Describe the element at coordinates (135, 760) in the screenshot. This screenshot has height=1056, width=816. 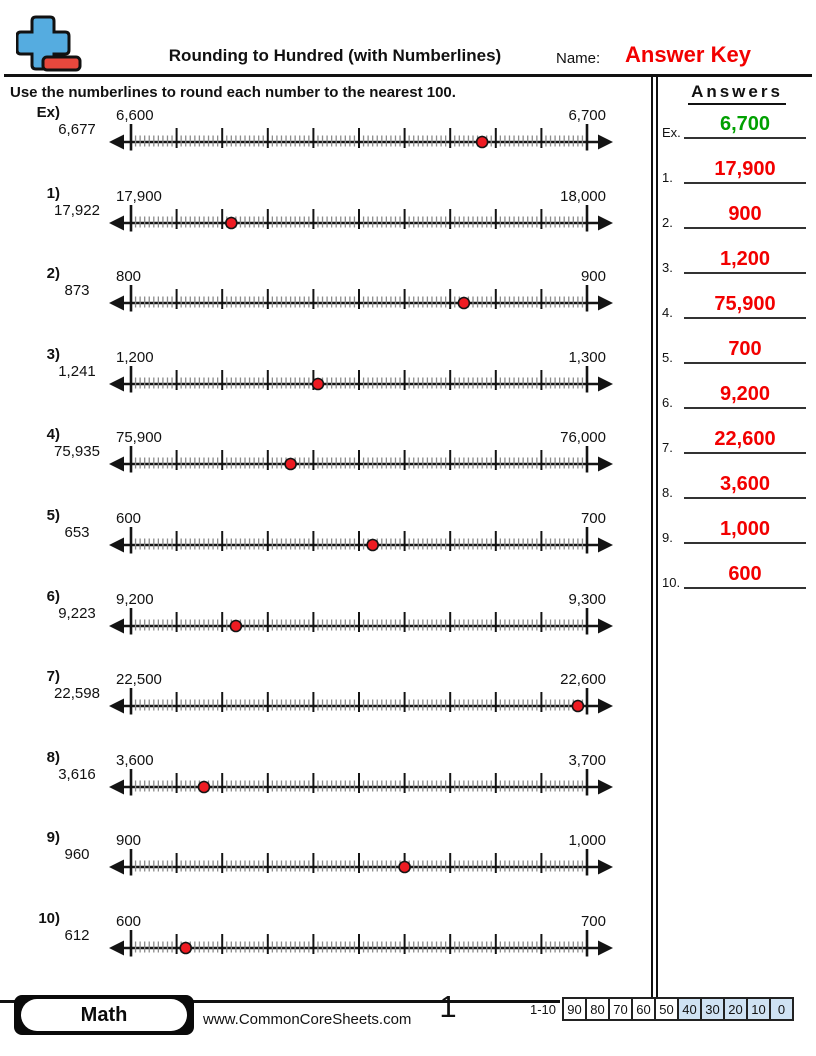
I see `numberline-min-label: 3,600` at that location.